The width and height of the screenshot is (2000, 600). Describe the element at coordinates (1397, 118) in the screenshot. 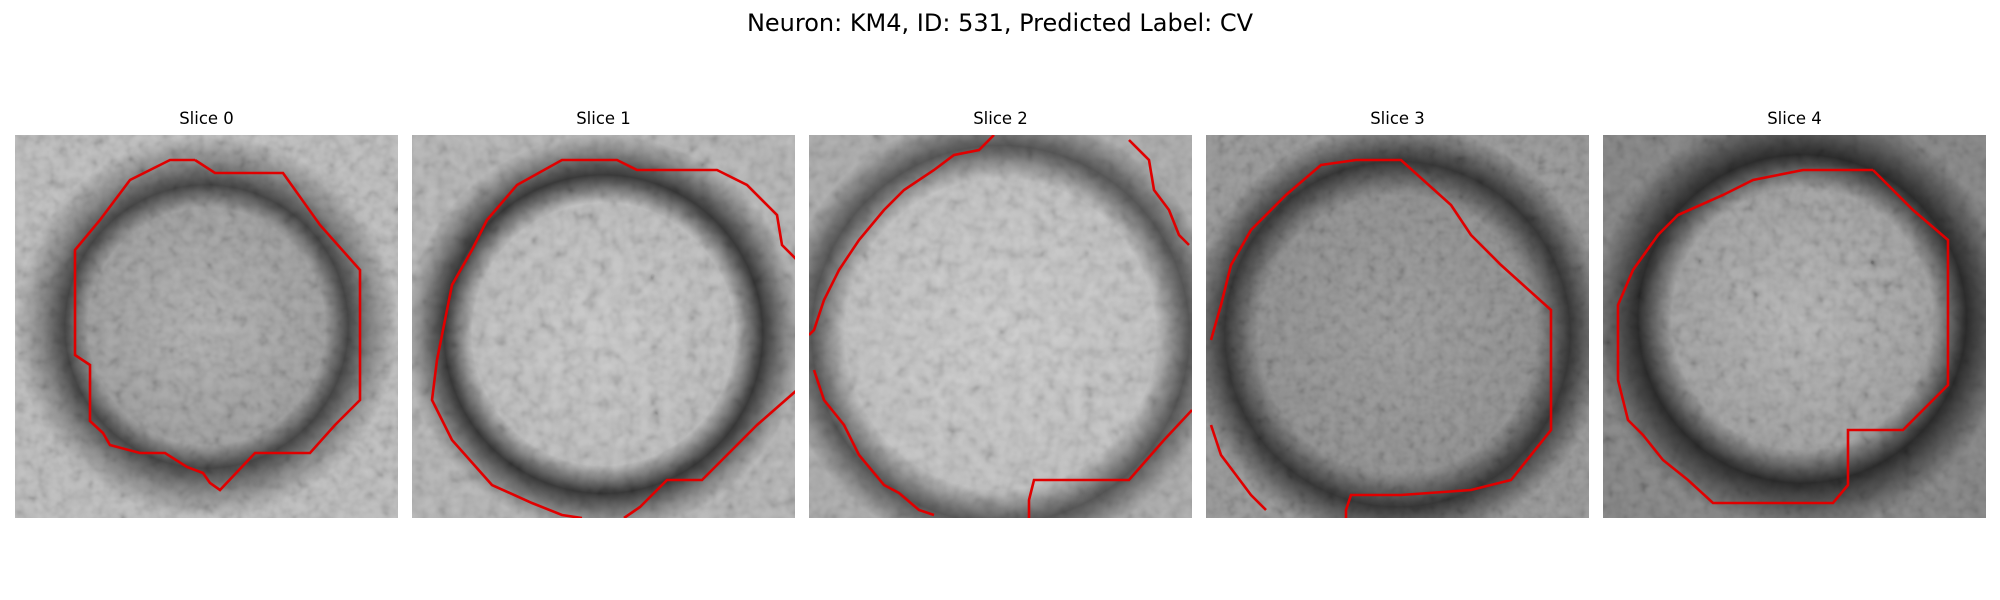

I see `slice-title: Slice 3` at that location.